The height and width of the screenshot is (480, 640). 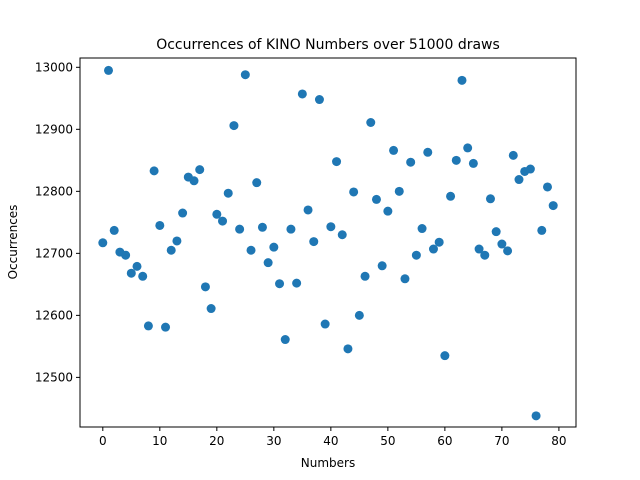 I want to click on x-tick-label: 0, so click(x=103, y=441).